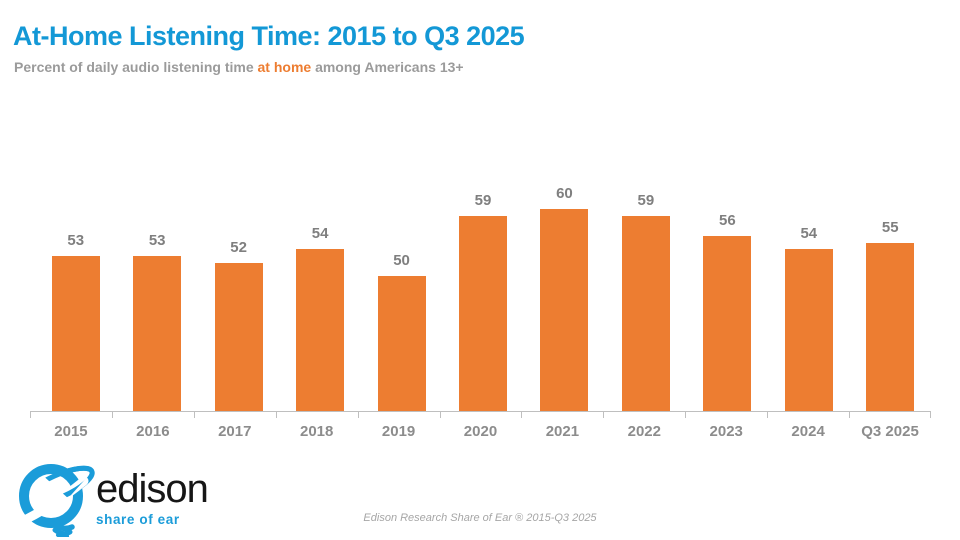 The width and height of the screenshot is (960, 540). I want to click on bar-group: 56, so click(727, 270).